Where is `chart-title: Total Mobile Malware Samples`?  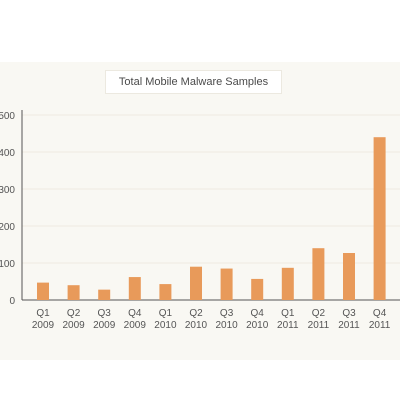 chart-title: Total Mobile Malware Samples is located at coordinates (193, 82).